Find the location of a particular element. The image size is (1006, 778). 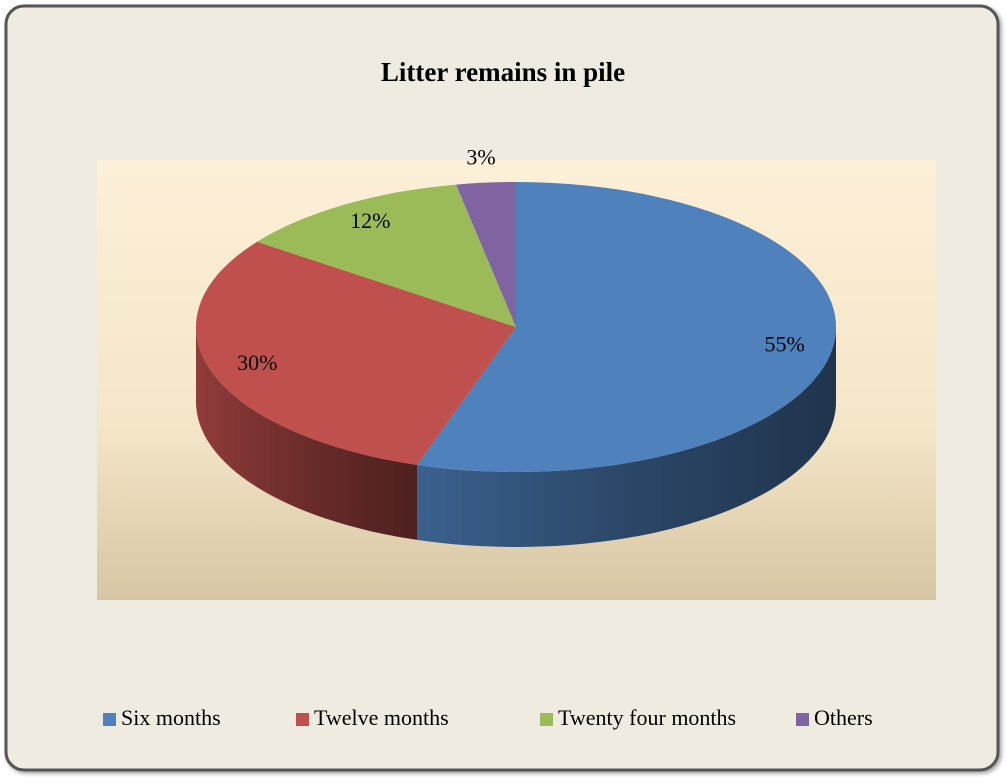

legend-label: Twelve months is located at coordinates (381, 717).